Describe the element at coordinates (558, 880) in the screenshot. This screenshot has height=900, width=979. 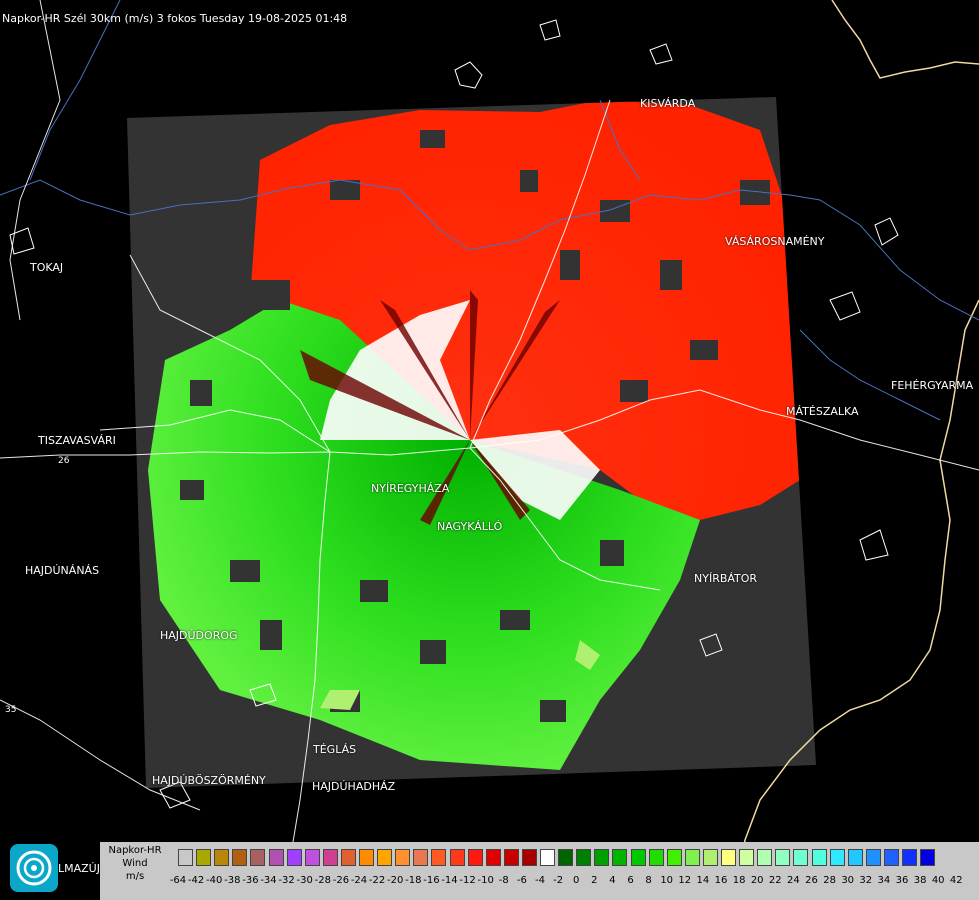
I see `legend-tick-label: -2` at that location.